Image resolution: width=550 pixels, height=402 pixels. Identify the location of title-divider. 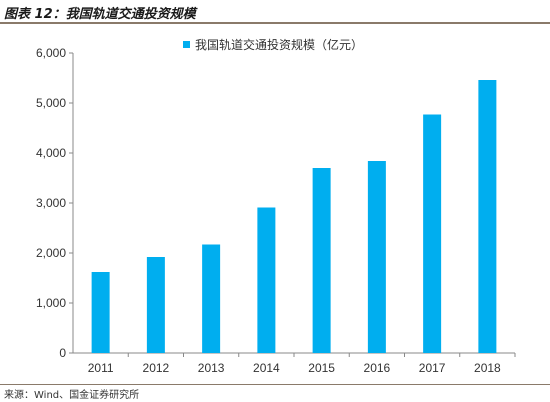
(275, 23).